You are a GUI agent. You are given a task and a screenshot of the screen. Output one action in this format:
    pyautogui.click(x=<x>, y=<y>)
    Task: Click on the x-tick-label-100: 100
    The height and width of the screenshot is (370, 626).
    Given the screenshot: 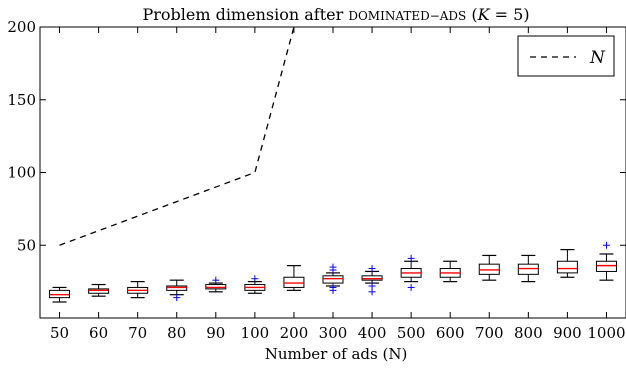 What is the action you would take?
    pyautogui.click(x=255, y=333)
    